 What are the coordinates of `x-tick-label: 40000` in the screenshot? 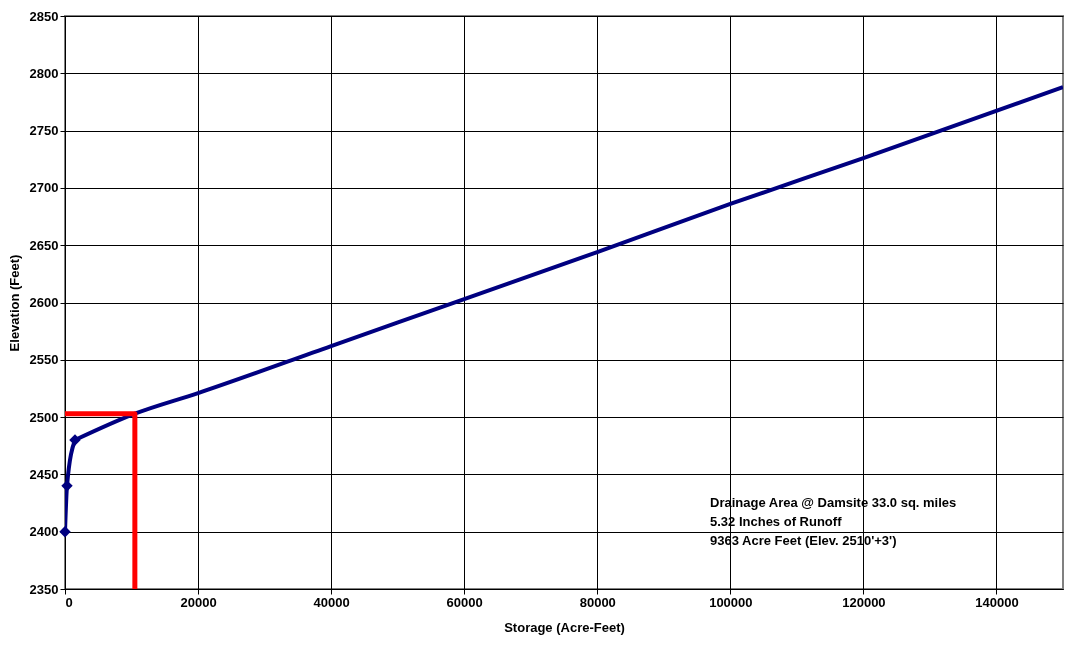 It's located at (331, 602).